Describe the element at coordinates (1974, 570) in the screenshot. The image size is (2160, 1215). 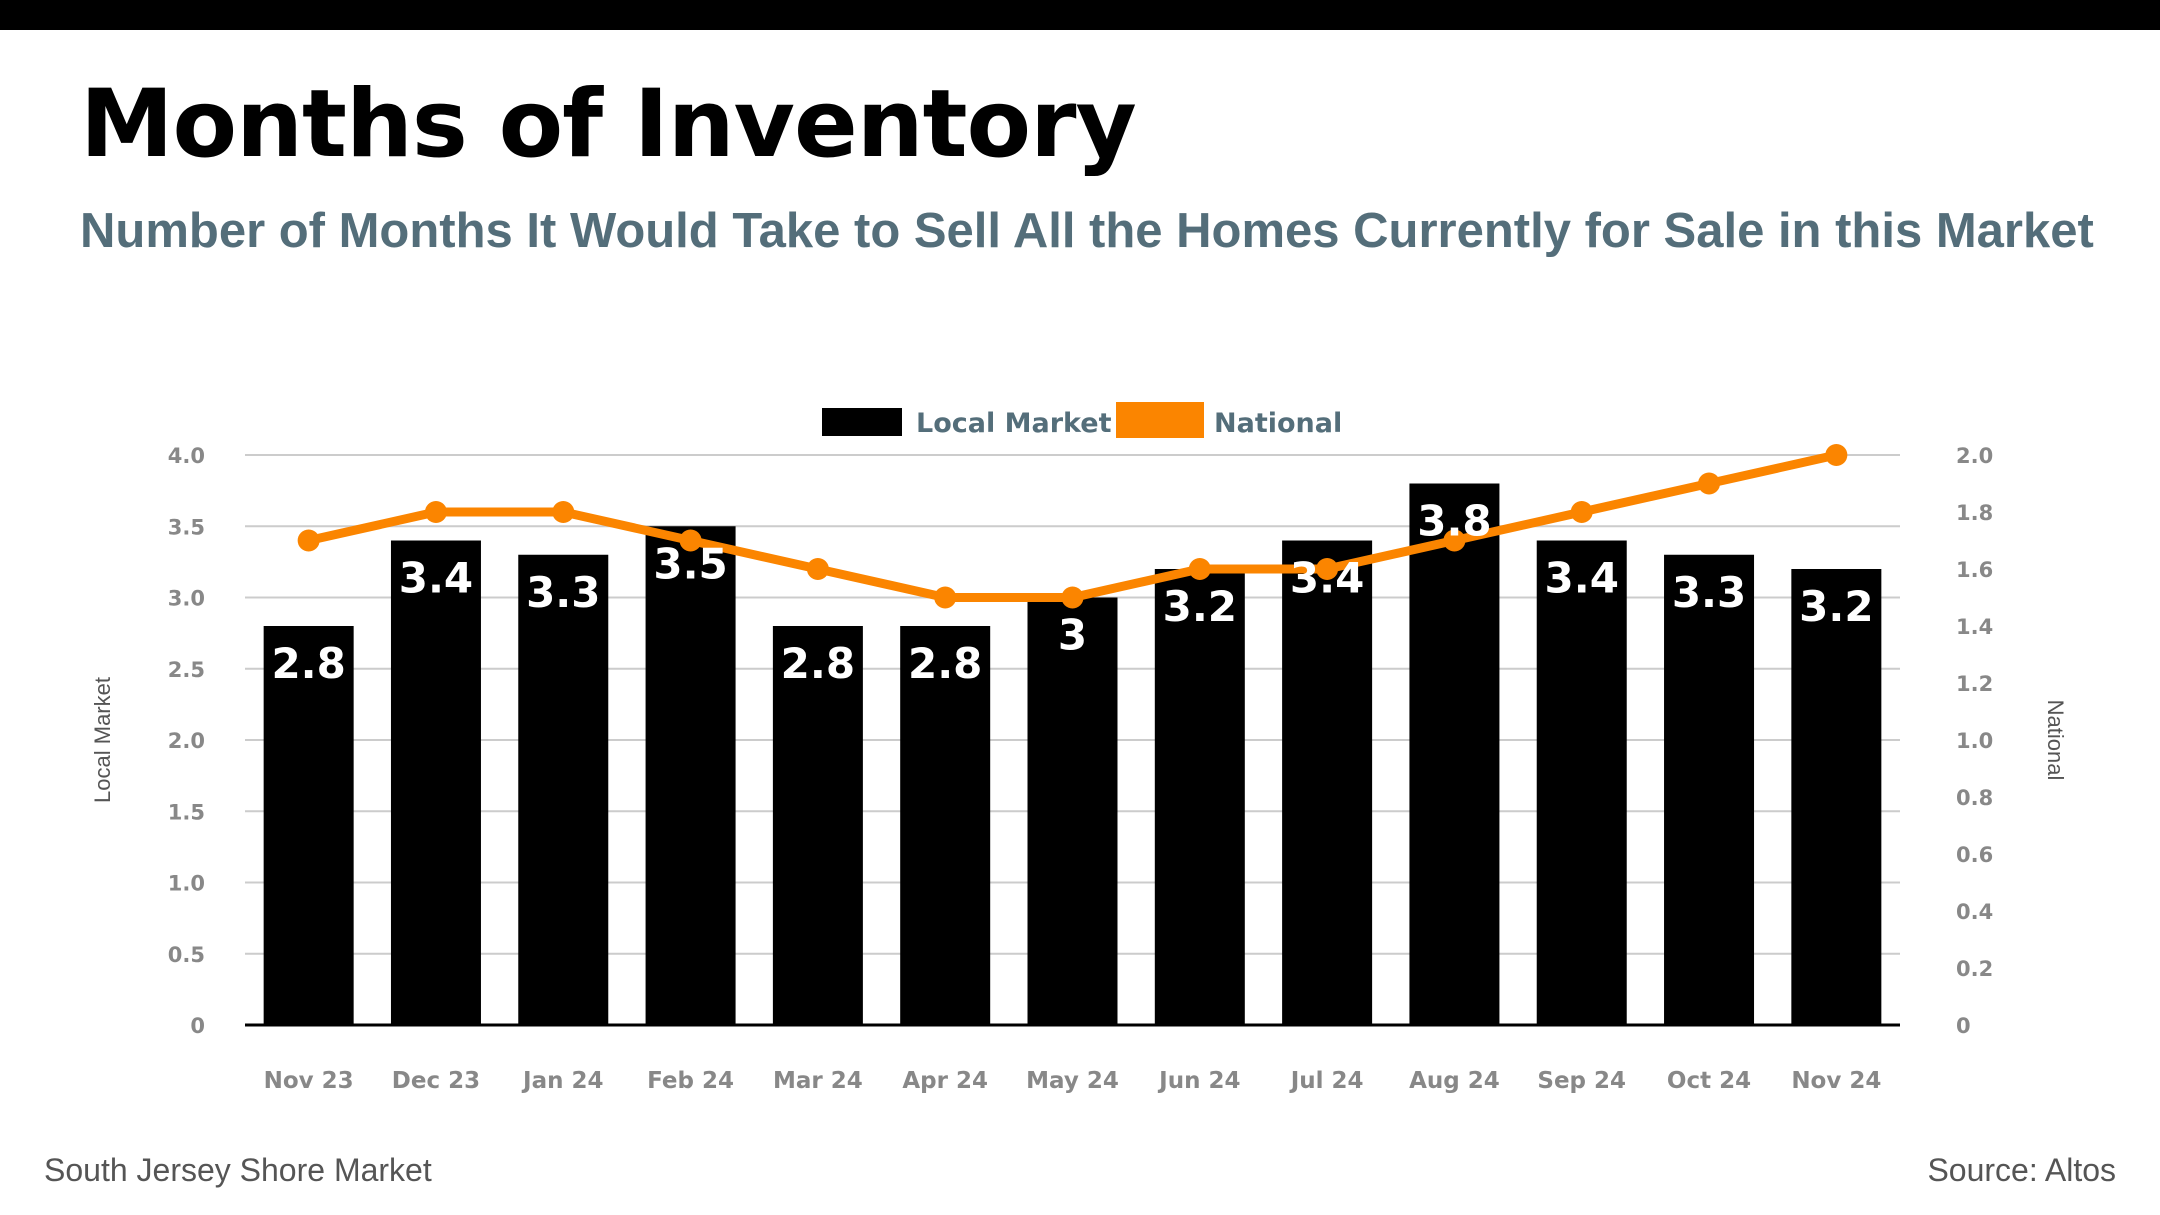
I see `y-tick-label-right: 1.6` at that location.